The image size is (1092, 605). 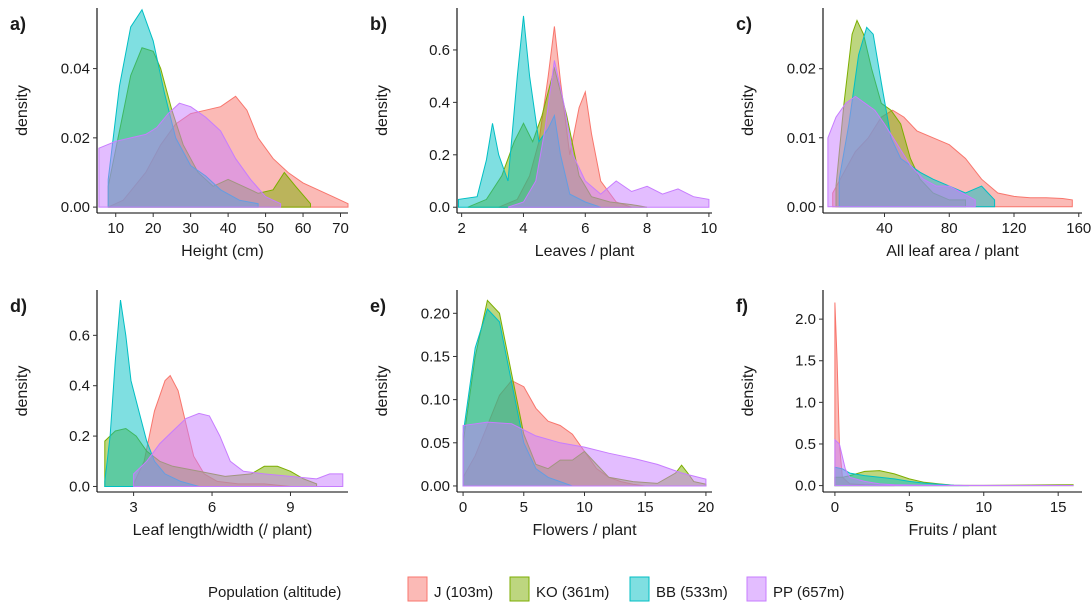 What do you see at coordinates (808, 592) in the screenshot?
I see `legend-label: PP (657m)` at bounding box center [808, 592].